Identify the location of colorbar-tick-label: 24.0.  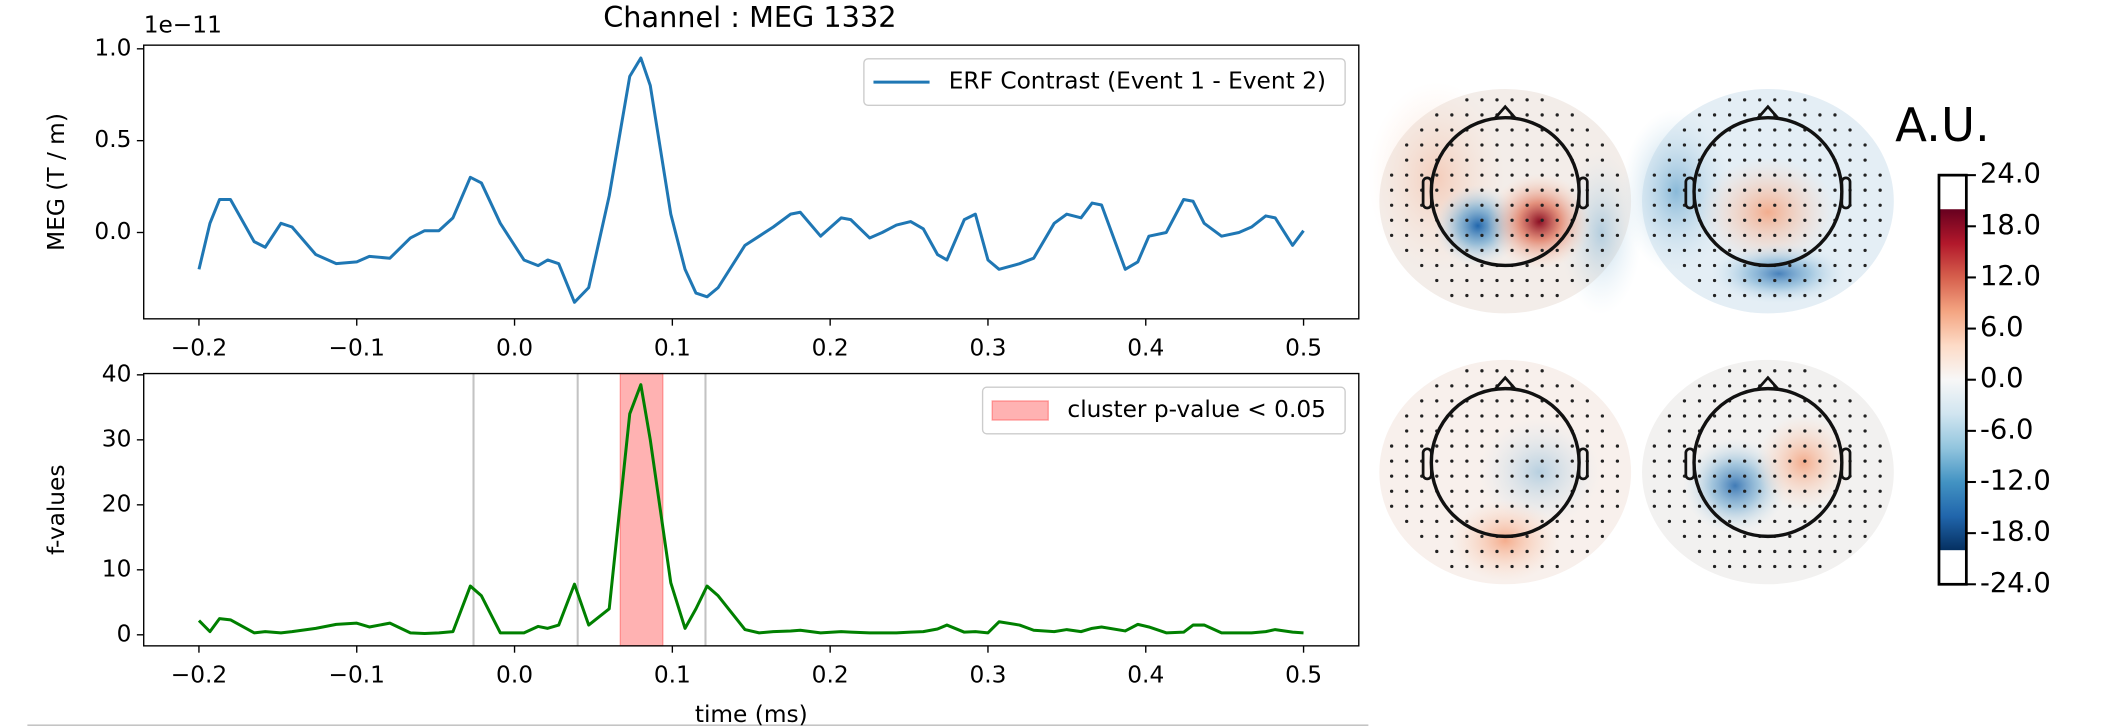
(2010, 174).